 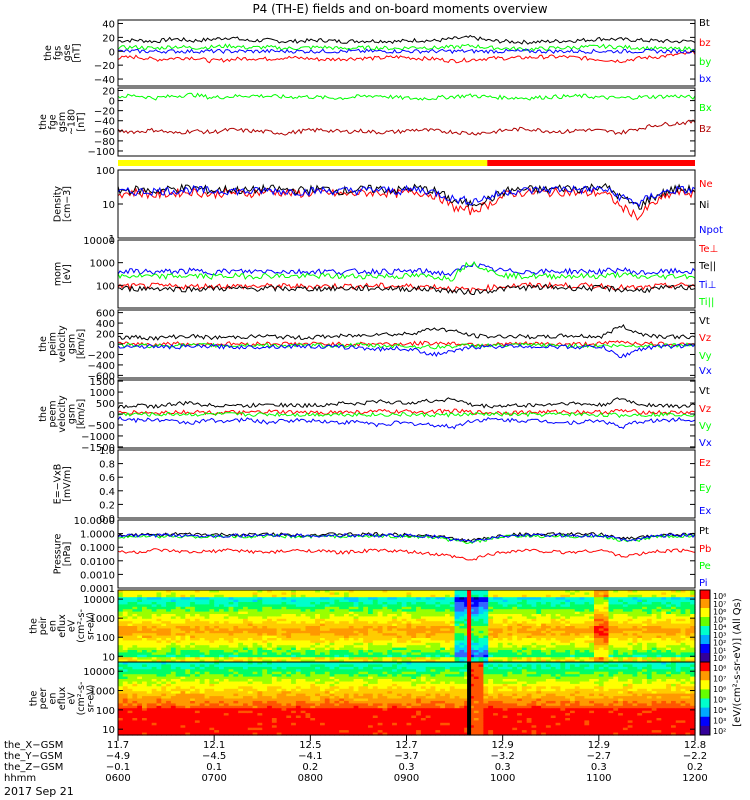 What do you see at coordinates (107, 519) in the screenshot?
I see `ytick-label-efield-5: 0.0` at bounding box center [107, 519].